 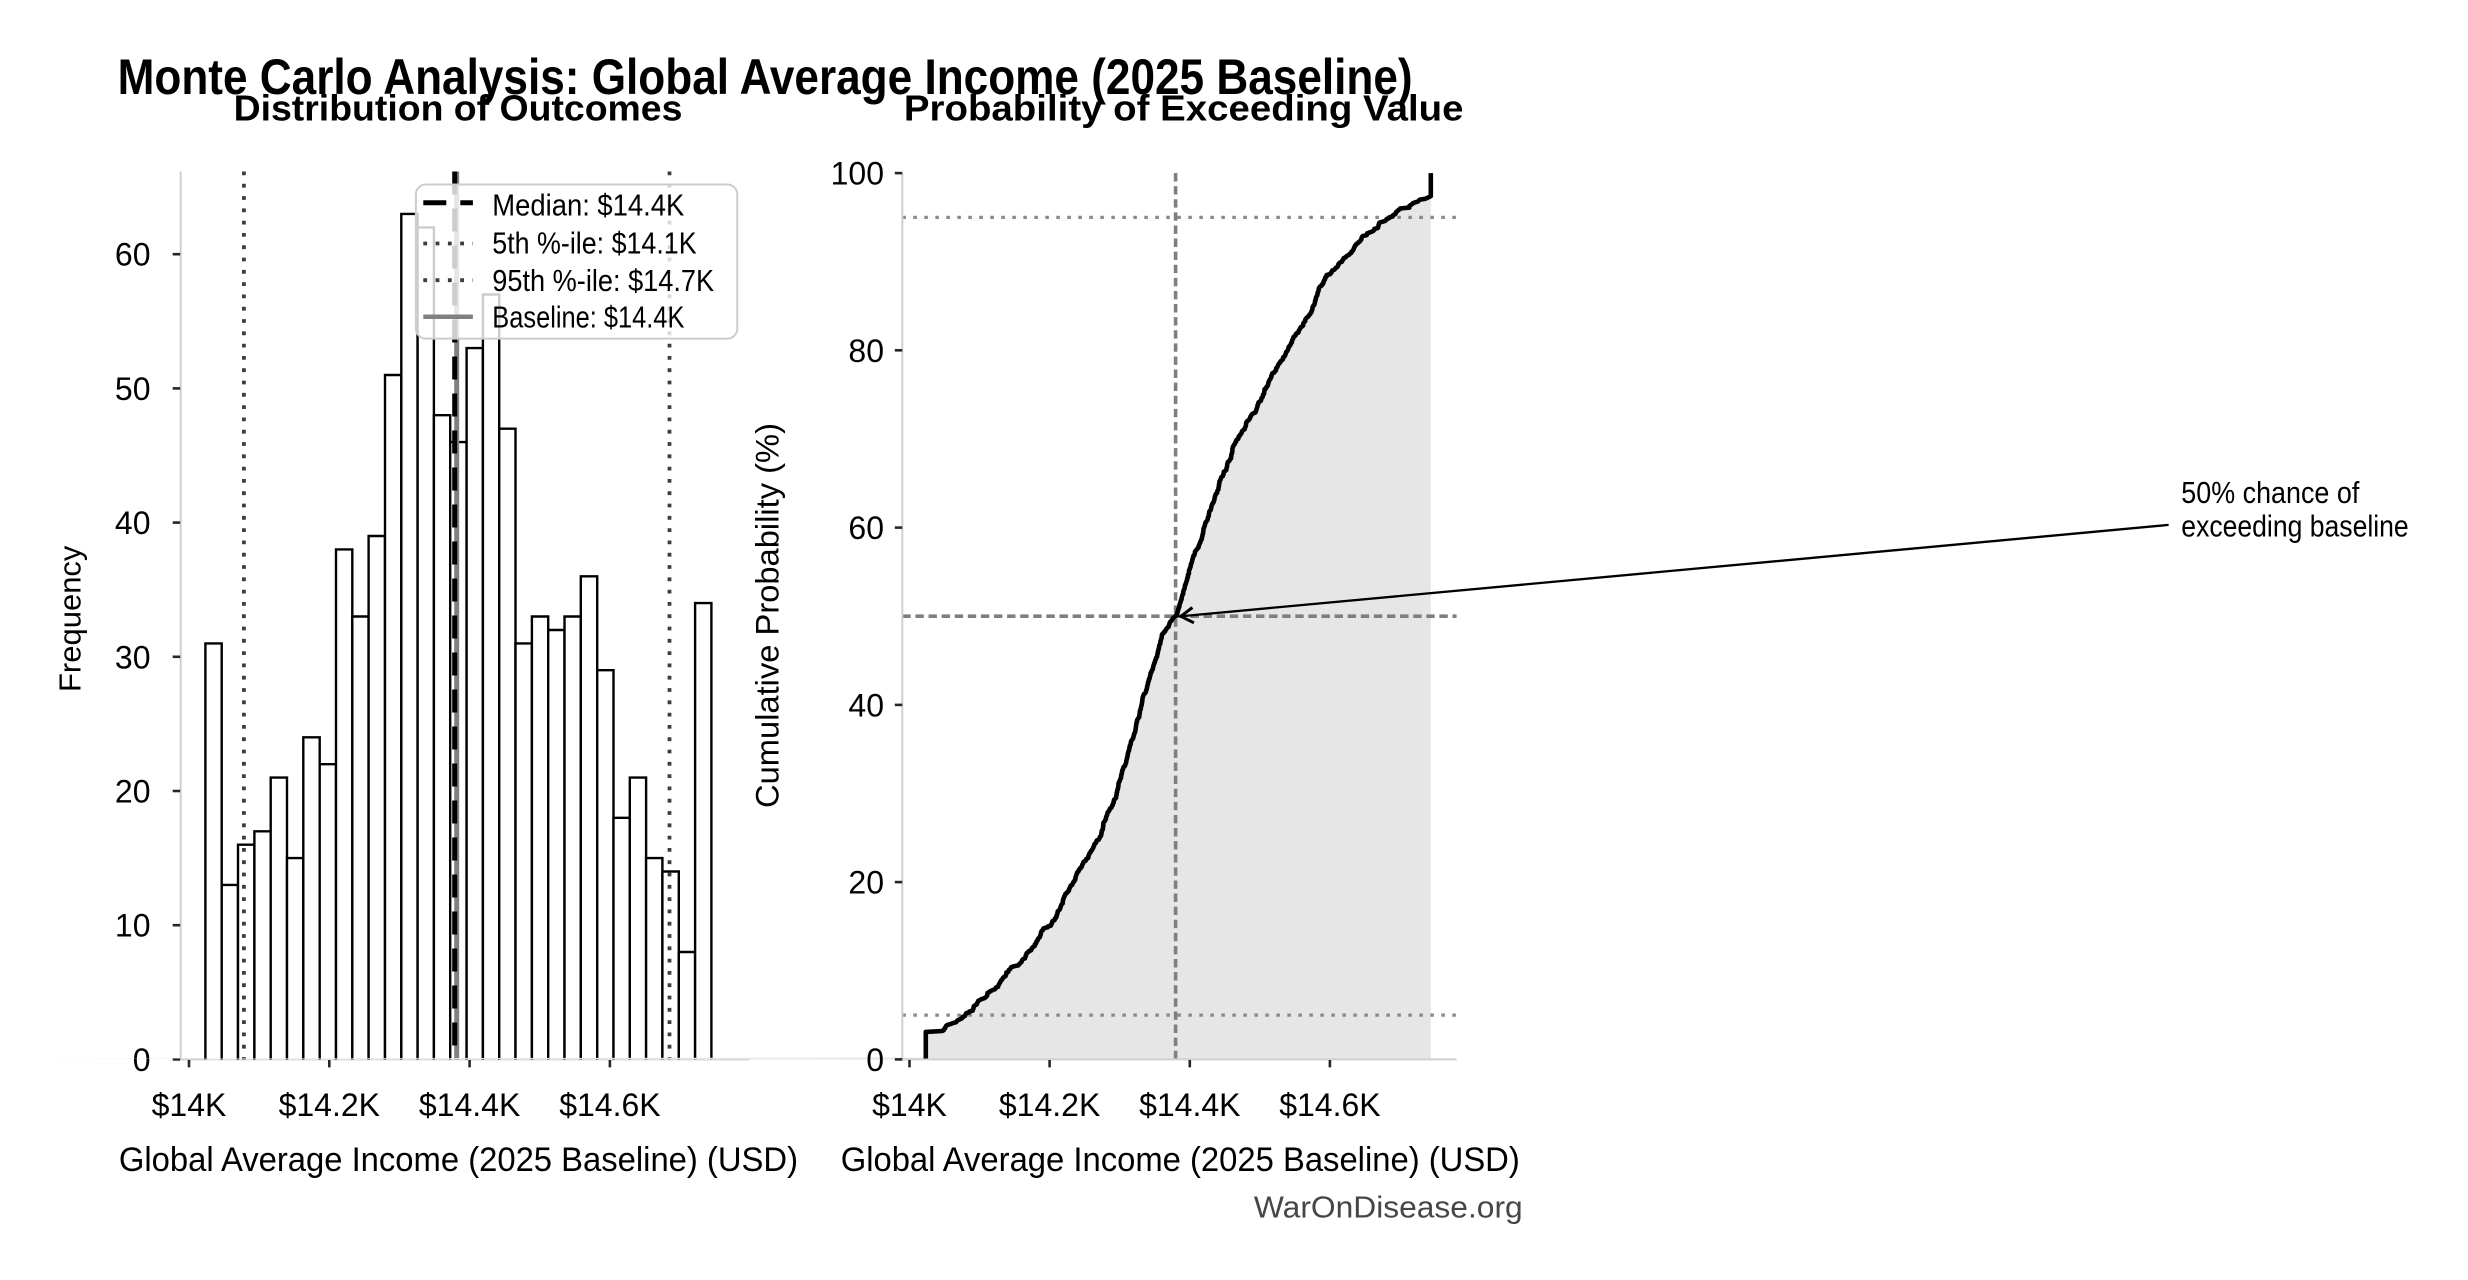 What do you see at coordinates (1184, 108) in the screenshot?
I see `svg-text: Probability of Exceeding Value` at bounding box center [1184, 108].